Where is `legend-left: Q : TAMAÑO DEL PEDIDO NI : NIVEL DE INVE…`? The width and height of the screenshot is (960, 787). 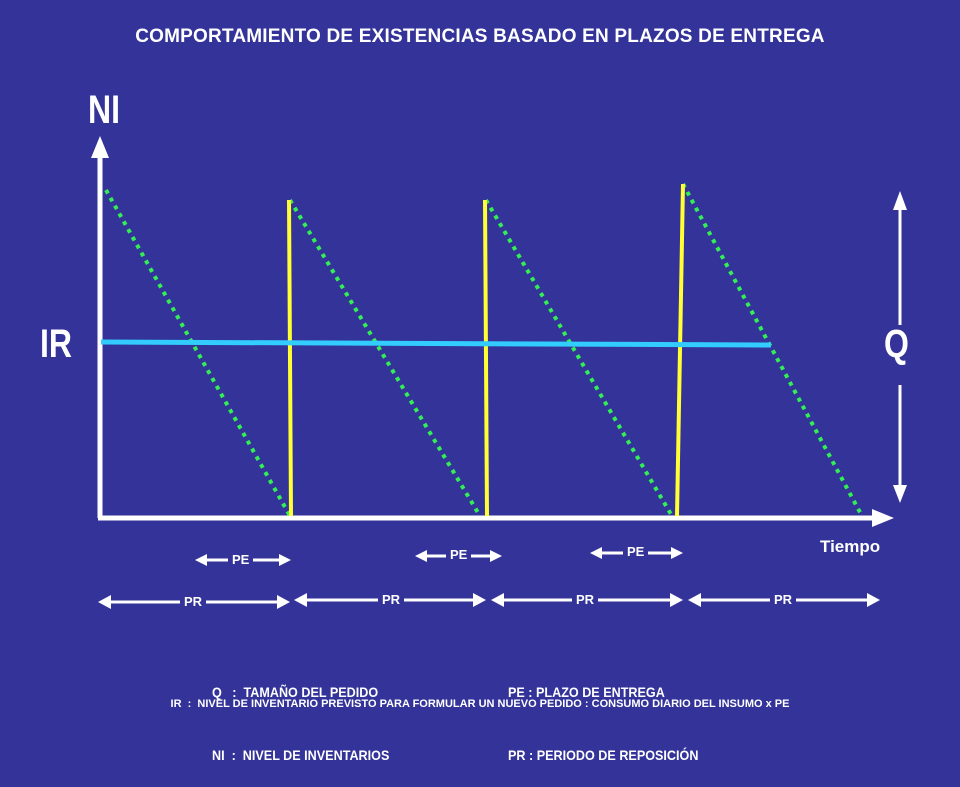 legend-left: Q : TAMAÑO DEL PEDIDO NI : NIVEL DE INVE… is located at coordinates (300, 713).